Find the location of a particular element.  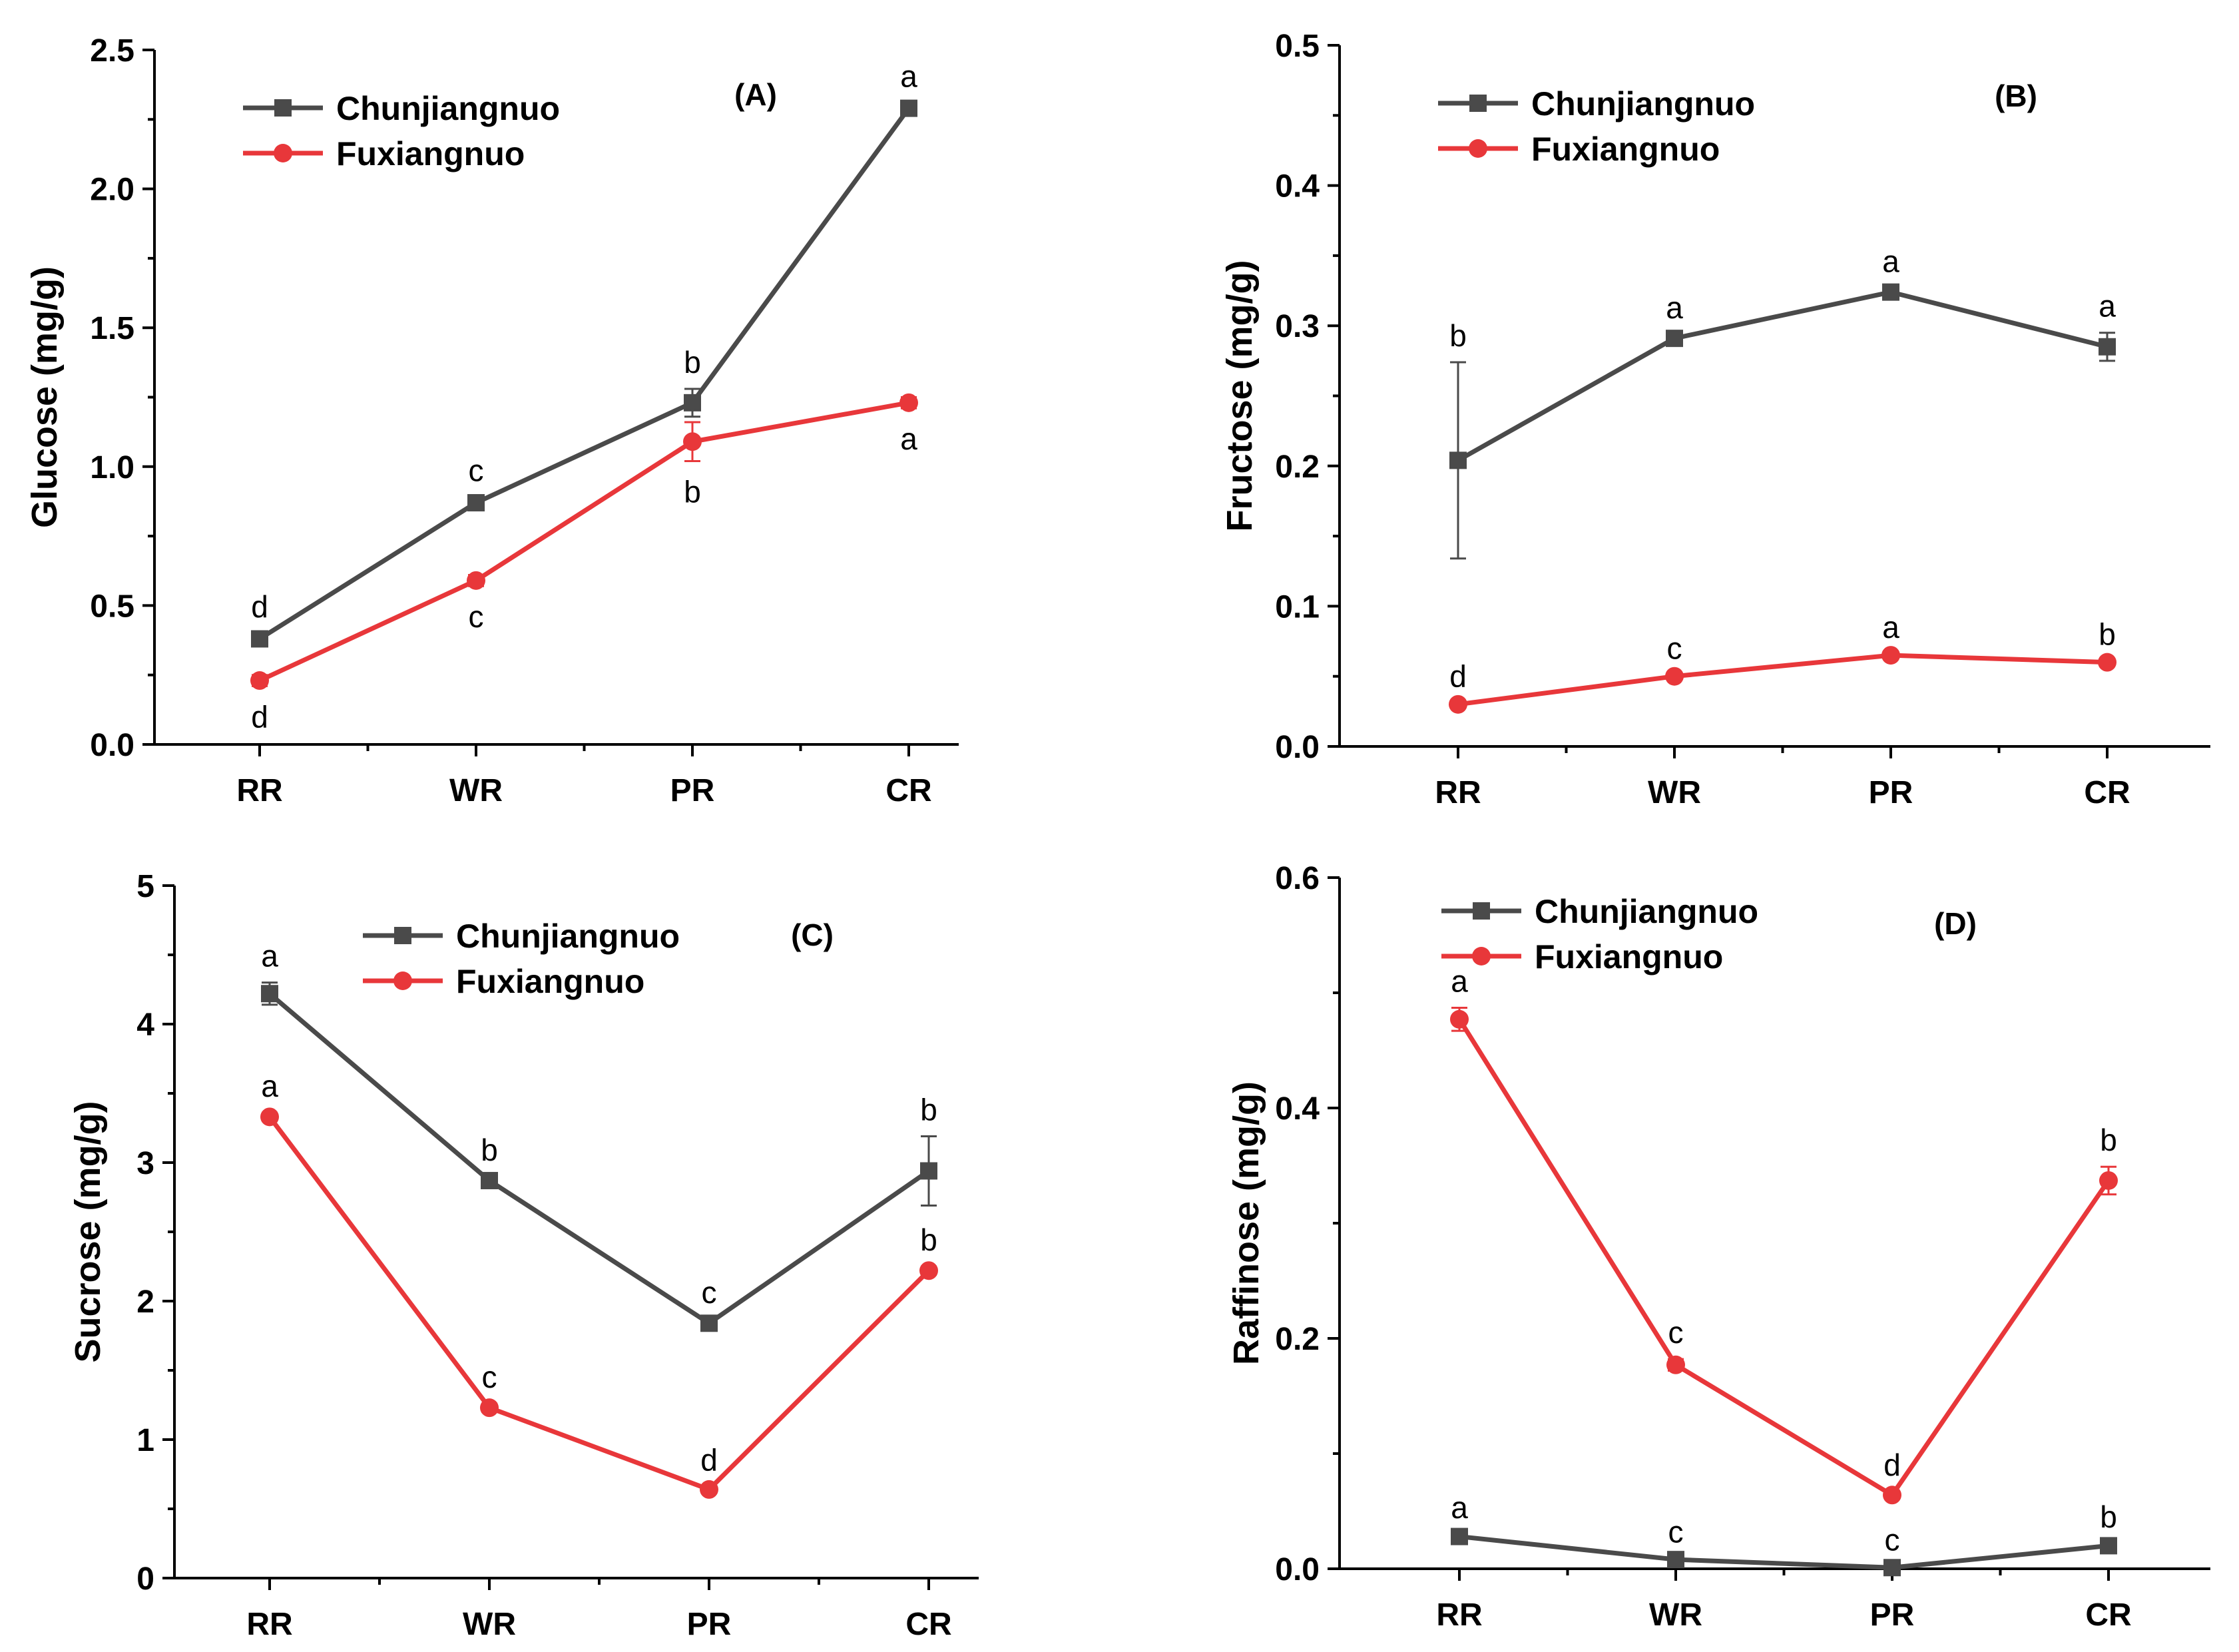

y-tick-label: 0.6 is located at coordinates (1297, 878).